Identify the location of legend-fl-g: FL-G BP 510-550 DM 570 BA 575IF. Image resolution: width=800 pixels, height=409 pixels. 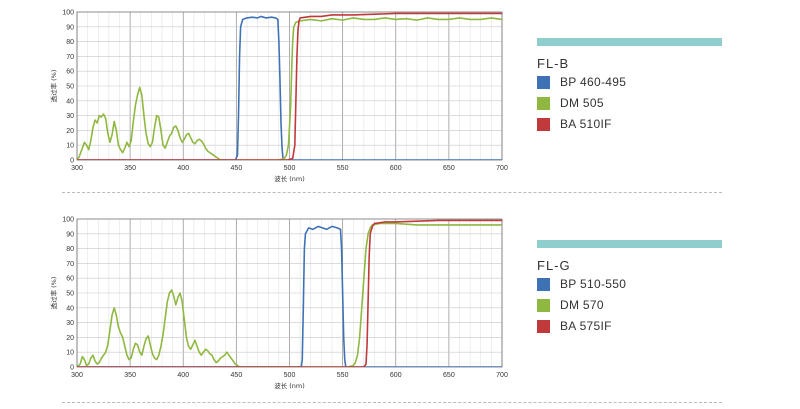
(632, 288).